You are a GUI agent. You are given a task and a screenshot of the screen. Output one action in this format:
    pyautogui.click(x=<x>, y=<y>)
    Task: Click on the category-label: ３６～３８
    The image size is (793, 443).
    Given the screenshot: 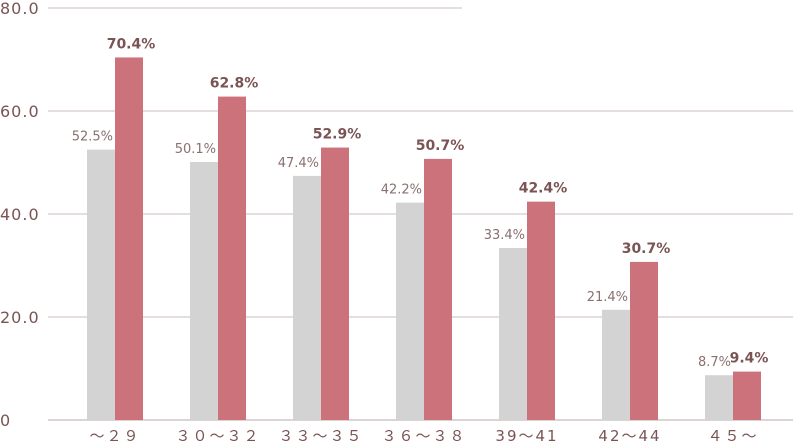 What is the action you would take?
    pyautogui.click(x=423, y=435)
    